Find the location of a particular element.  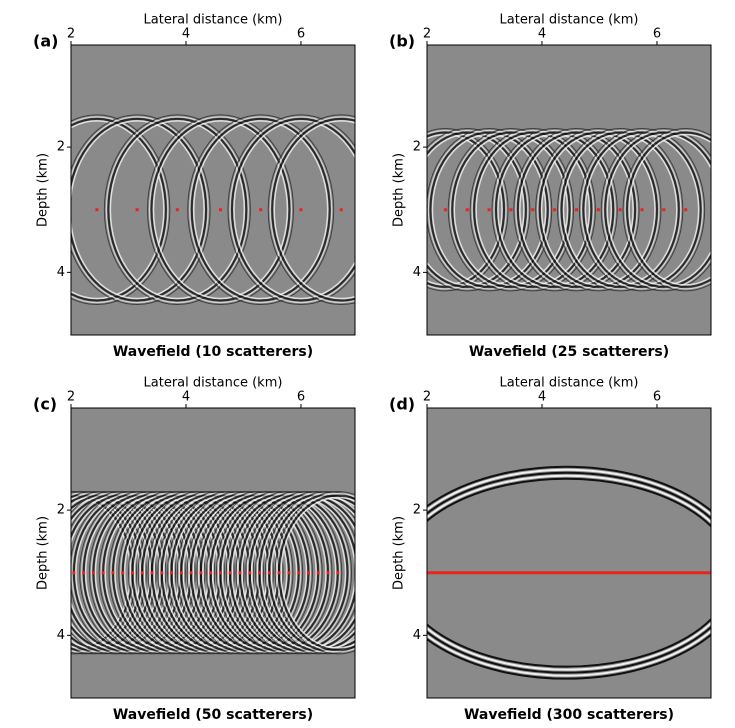

panel-label: (c) is located at coordinates (45, 404).